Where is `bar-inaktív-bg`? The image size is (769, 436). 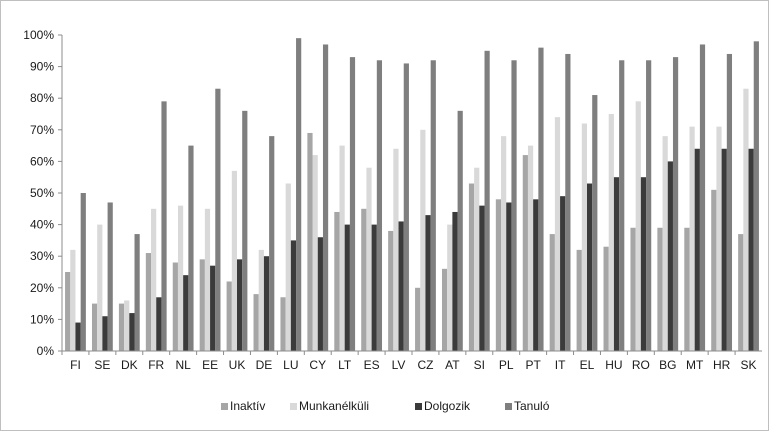
bar-inaktív-bg is located at coordinates (660, 289).